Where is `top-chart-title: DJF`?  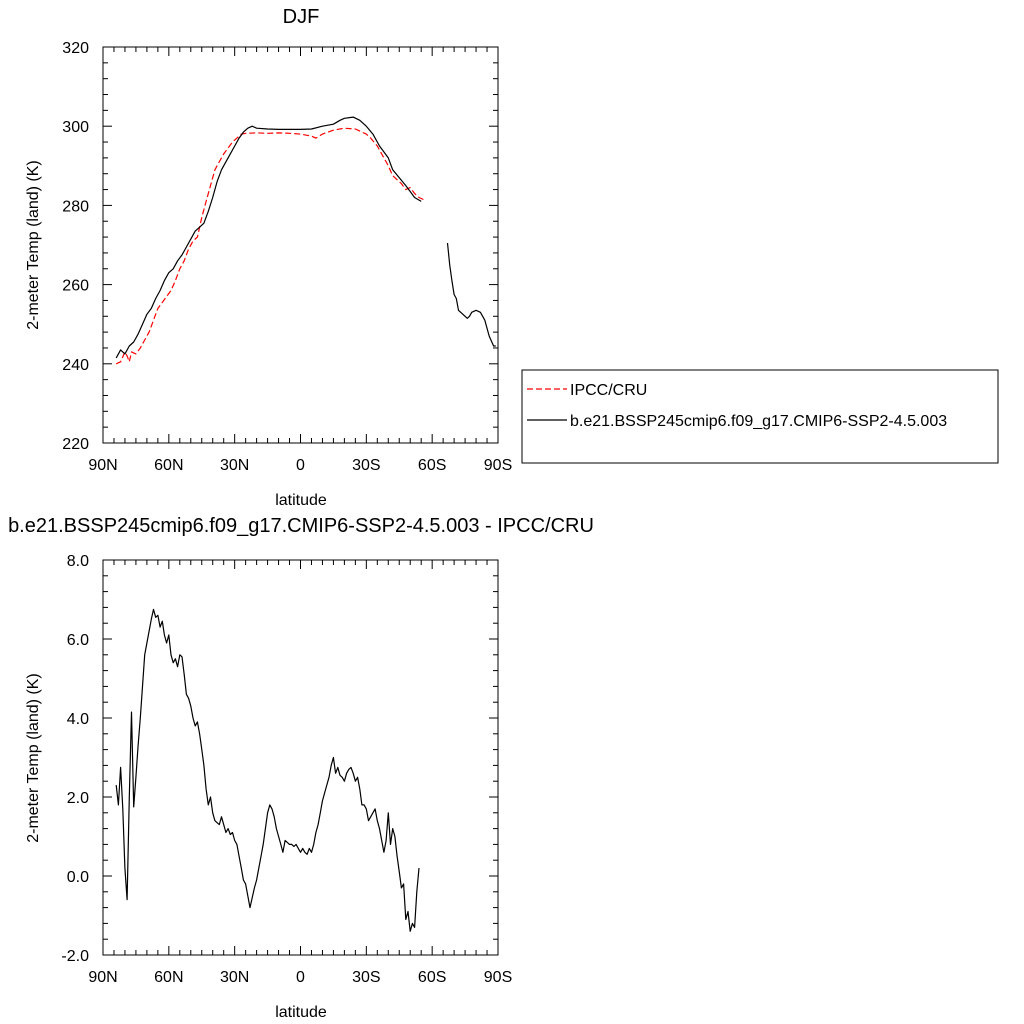 top-chart-title: DJF is located at coordinates (301, 17).